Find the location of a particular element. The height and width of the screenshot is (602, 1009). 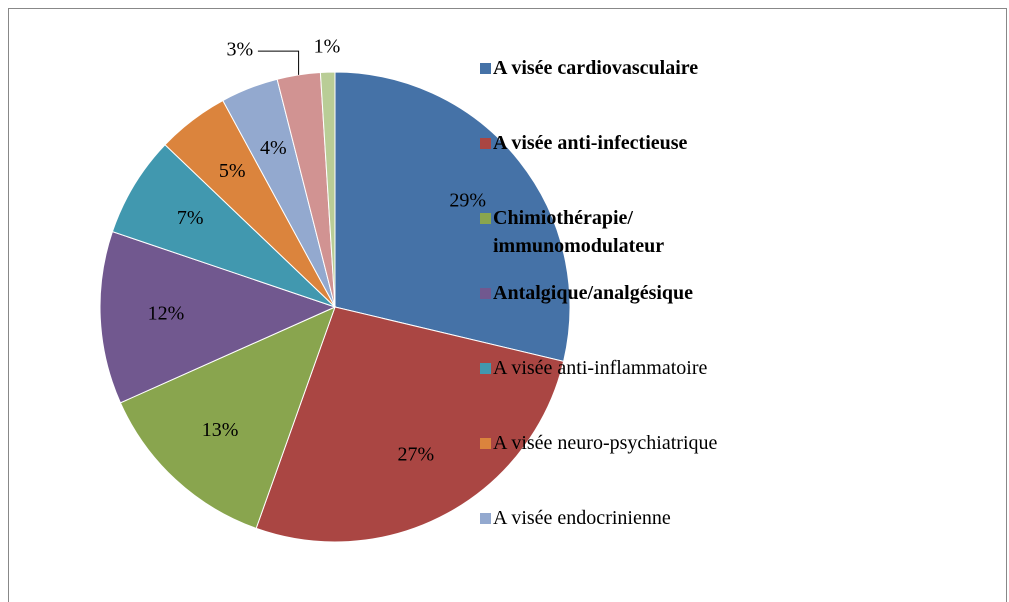

data-label: 5% is located at coordinates (232, 171).